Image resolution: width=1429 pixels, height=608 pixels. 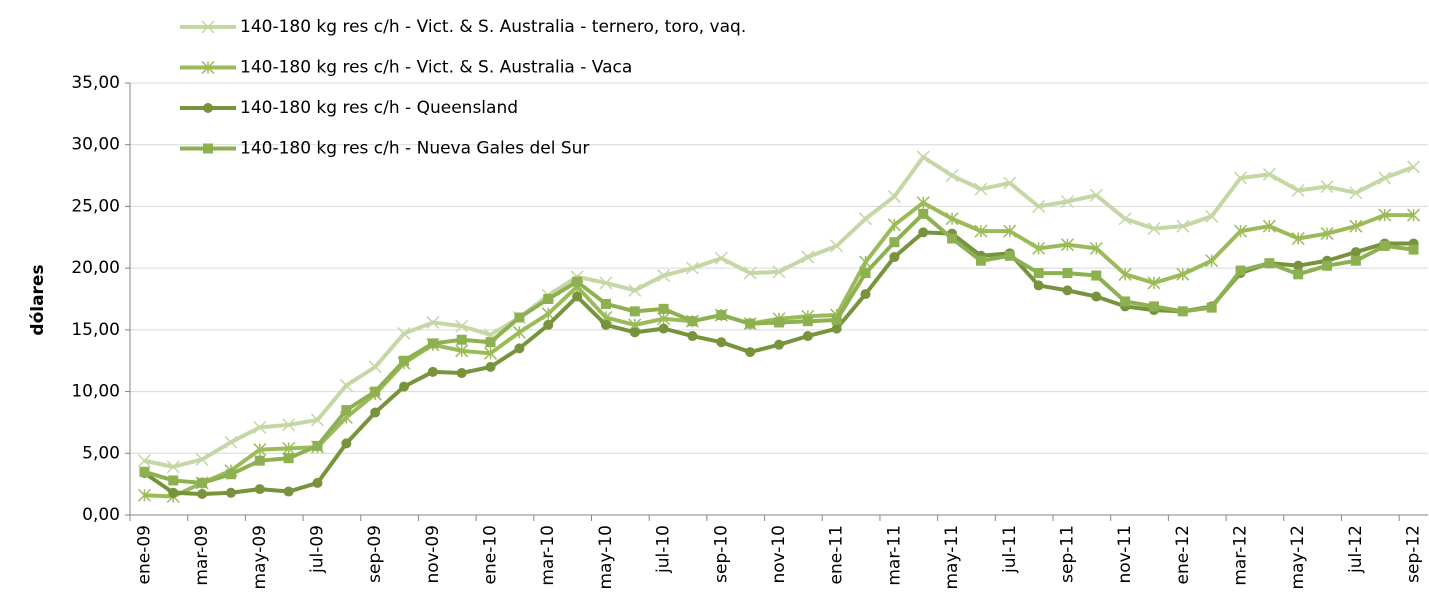 What do you see at coordinates (260, 557) in the screenshot?
I see `x-tick-label: may-09` at bounding box center [260, 557].